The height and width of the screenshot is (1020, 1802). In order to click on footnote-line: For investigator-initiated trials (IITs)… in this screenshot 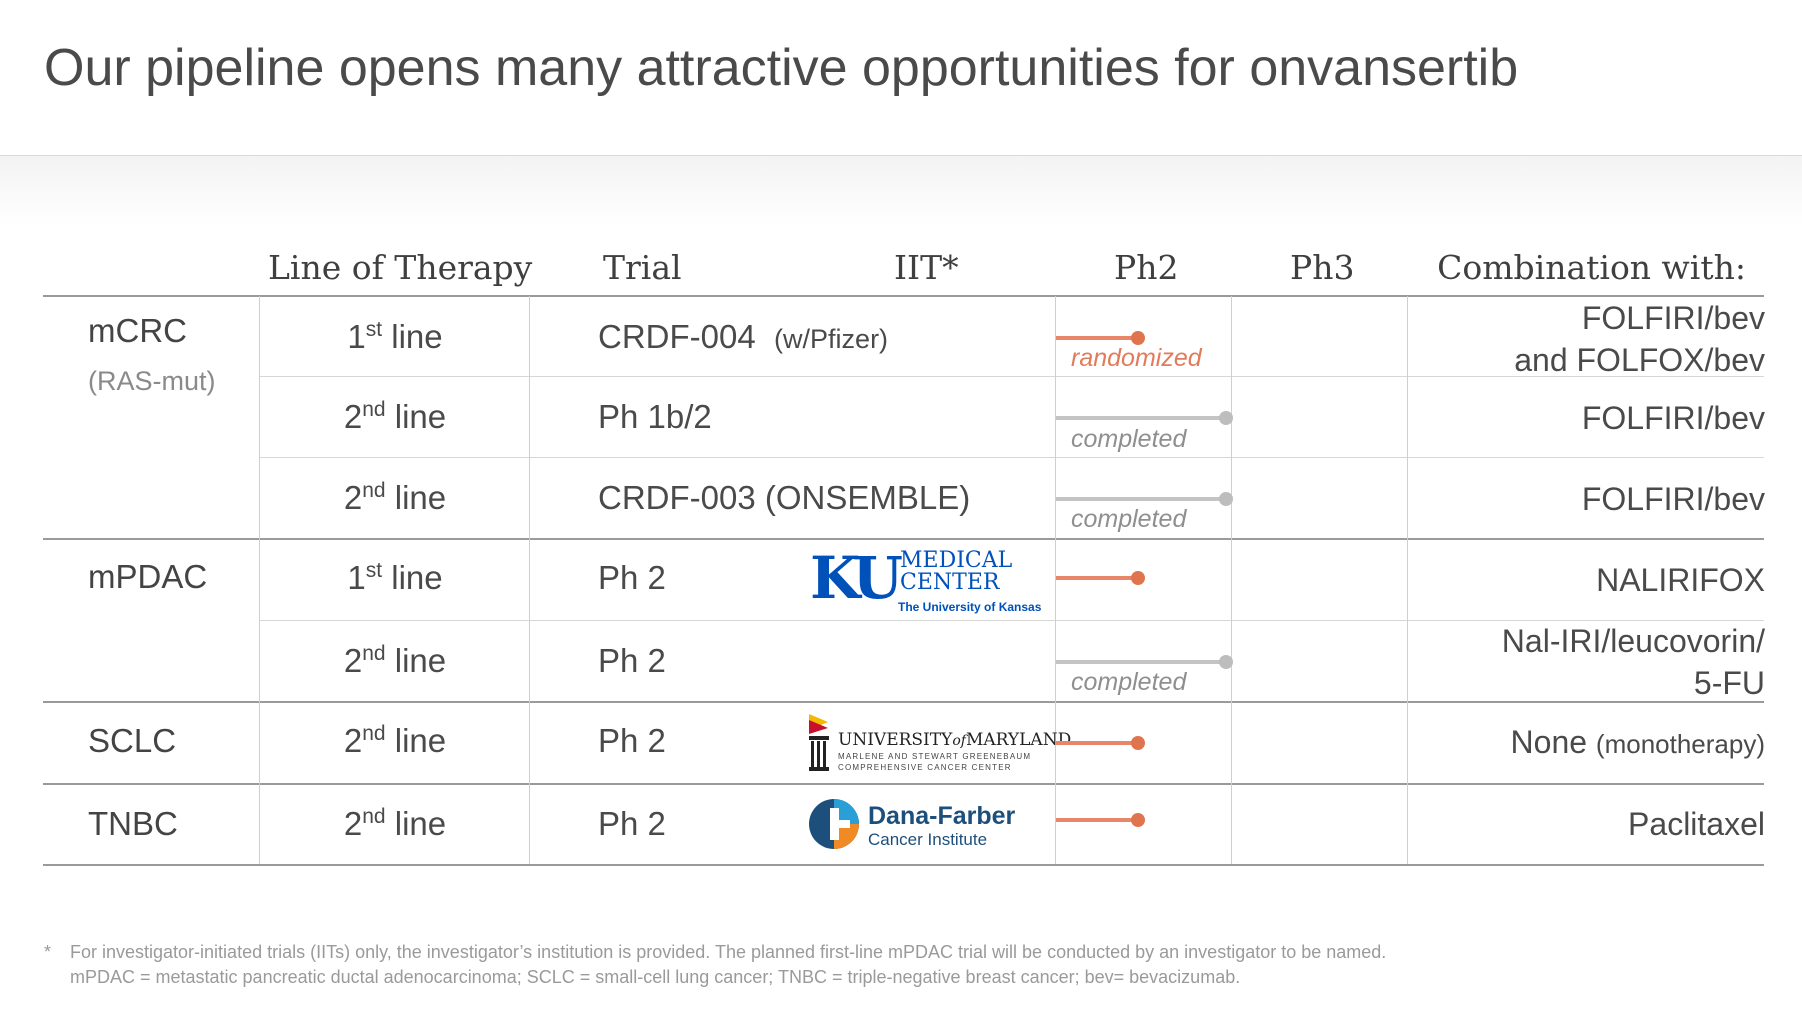, I will do `click(728, 952)`.